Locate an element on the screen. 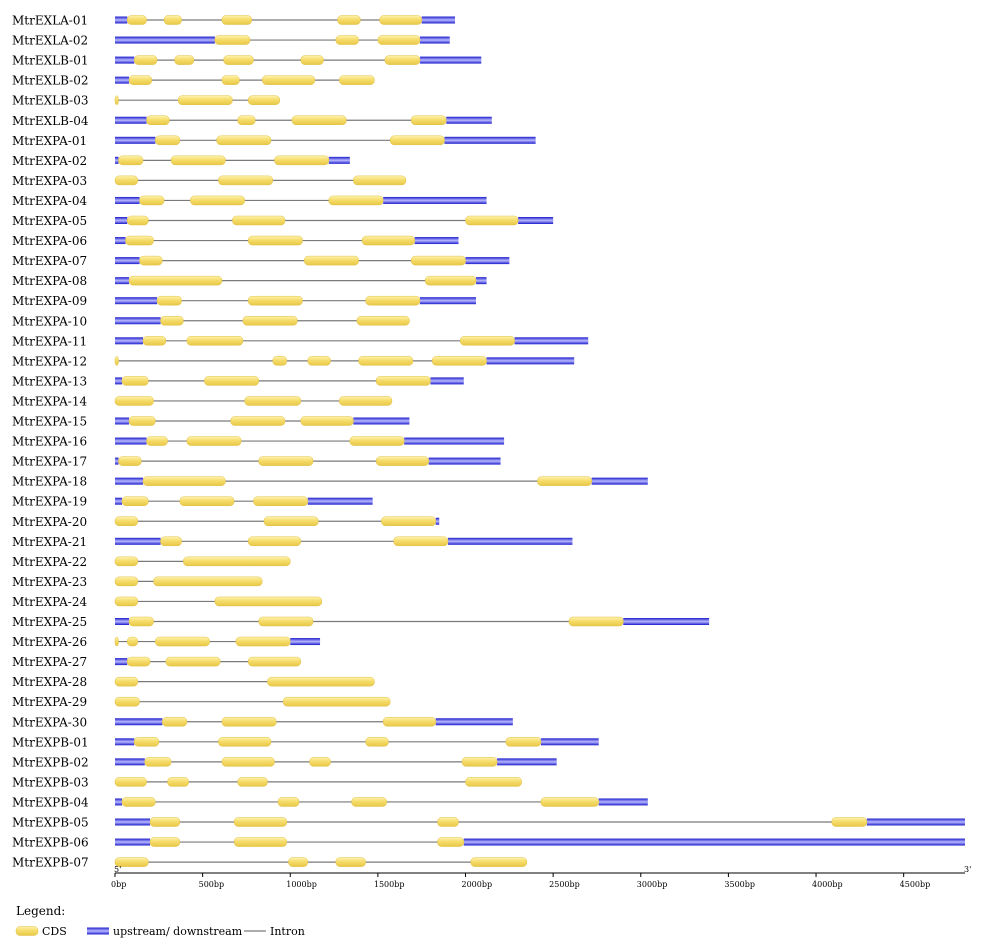 Image resolution: width=1000 pixels, height=950 pixels. axis-tick-label: 1000bp is located at coordinates (301, 884).